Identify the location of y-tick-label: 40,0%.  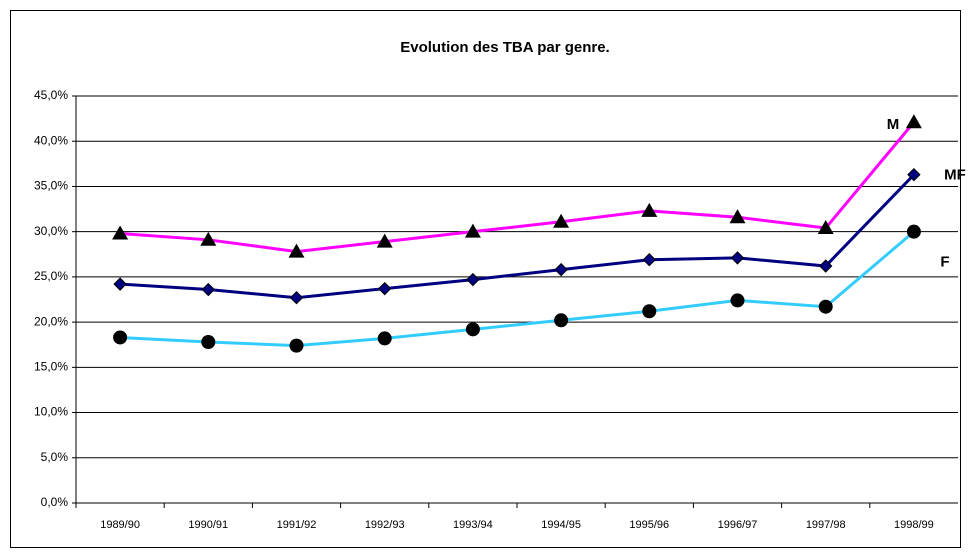
(51, 140).